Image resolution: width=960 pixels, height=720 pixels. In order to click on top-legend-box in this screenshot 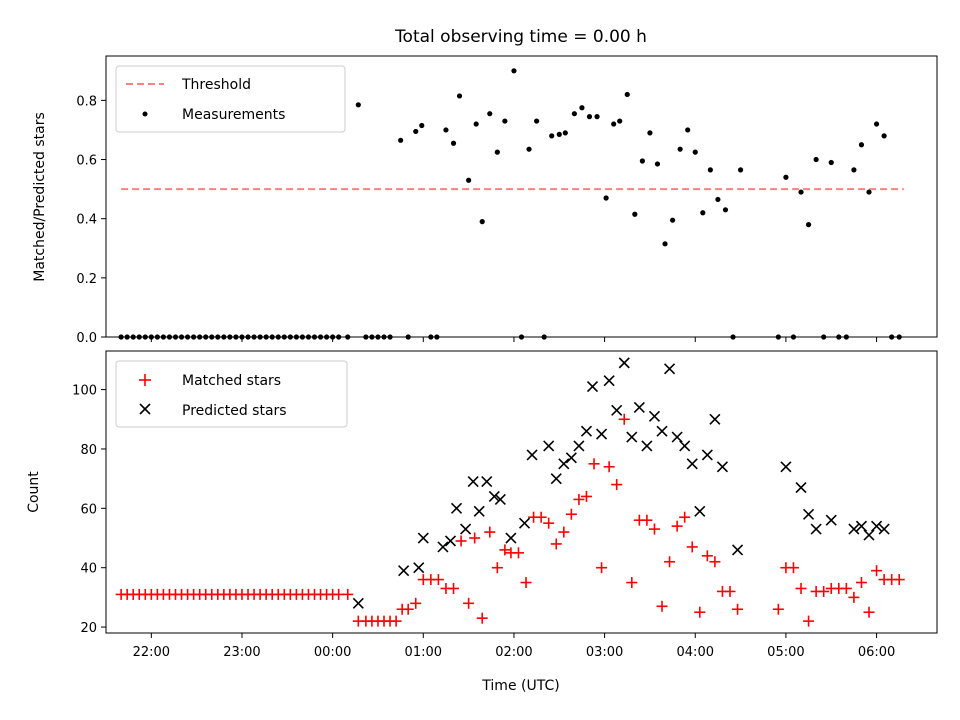, I will do `click(230, 99)`.